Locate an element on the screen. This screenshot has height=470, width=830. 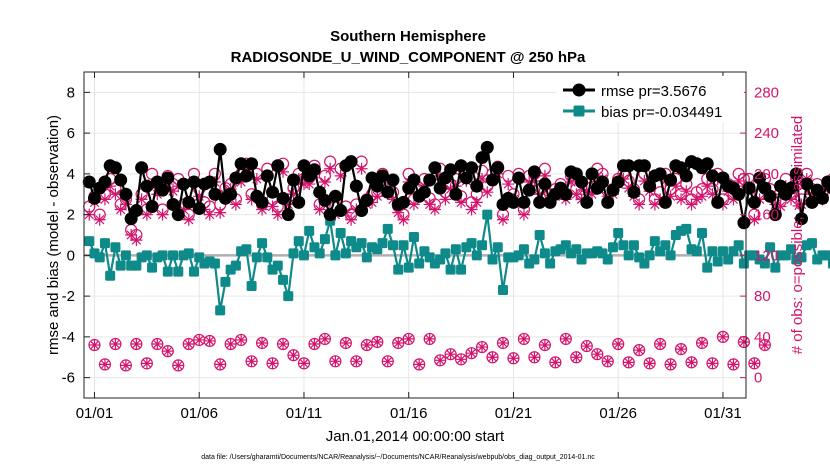
obs-bottom-series is located at coordinates (429, 351).